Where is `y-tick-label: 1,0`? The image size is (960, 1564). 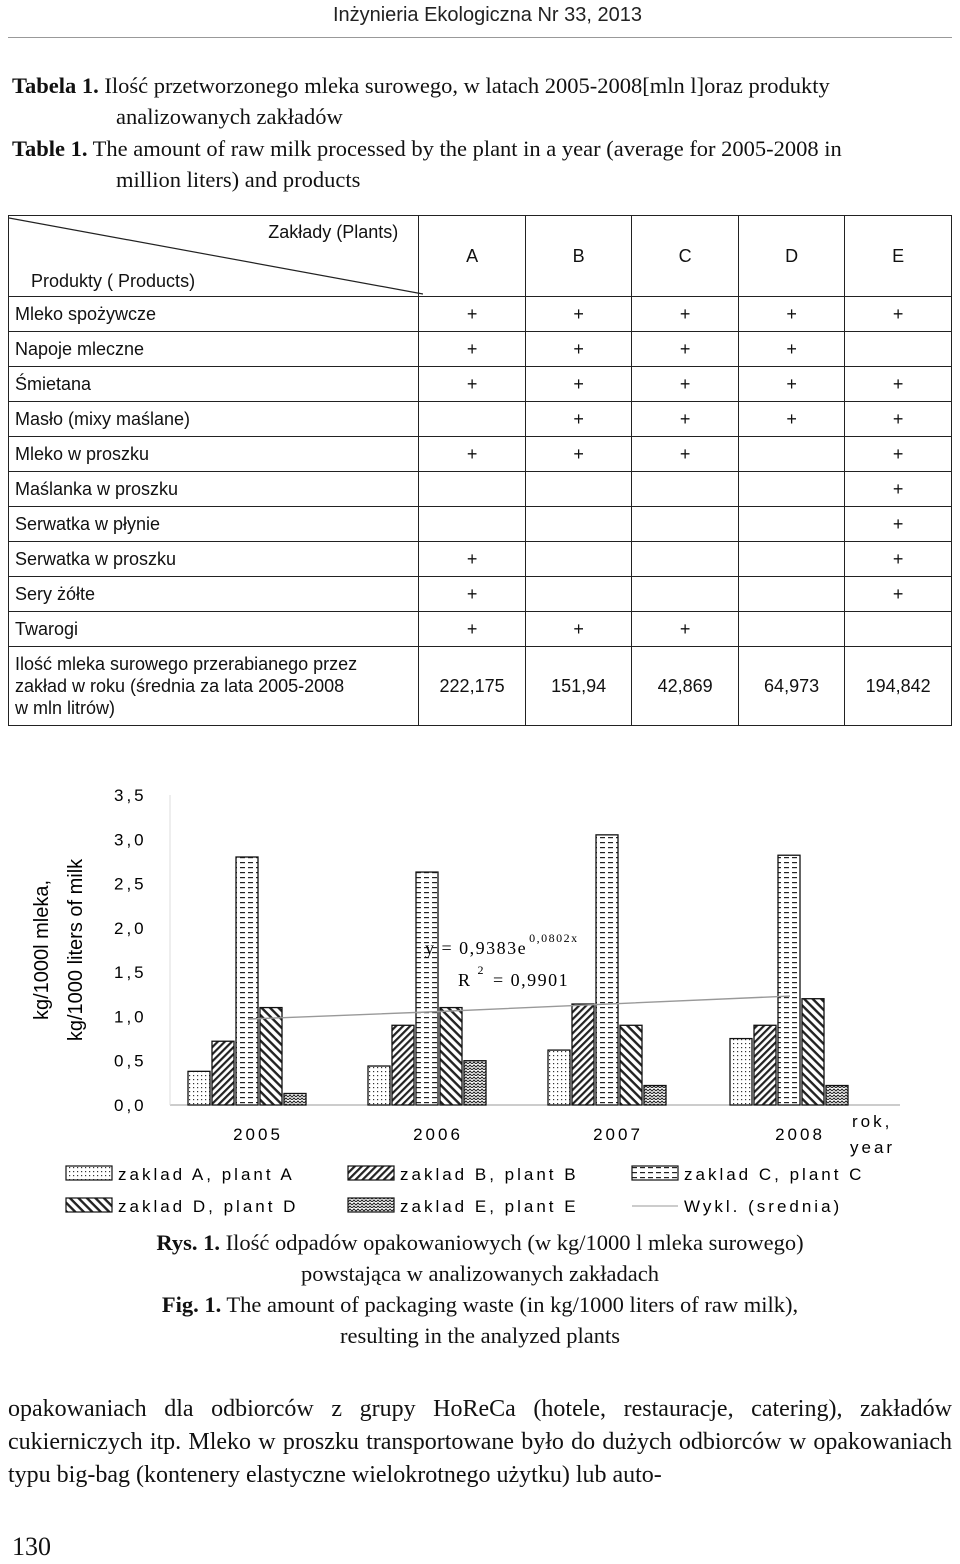
y-tick-label: 1,0 is located at coordinates (130, 1016).